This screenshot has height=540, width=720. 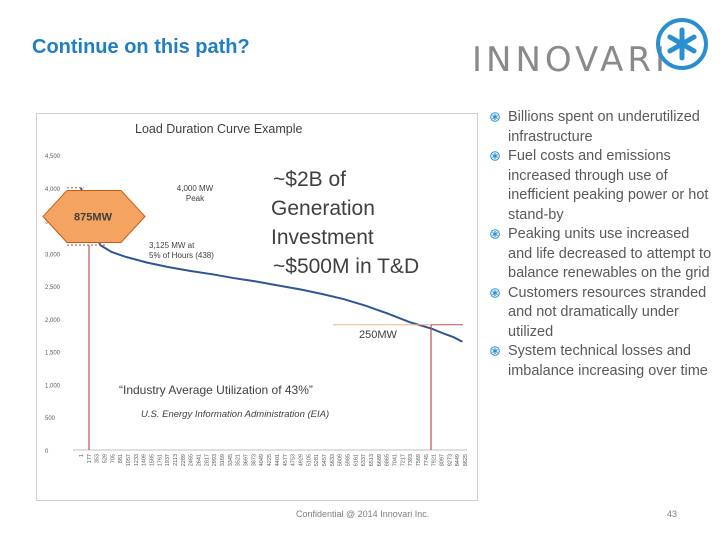 I want to click on x-tick-label: 529, so click(x=106, y=458).